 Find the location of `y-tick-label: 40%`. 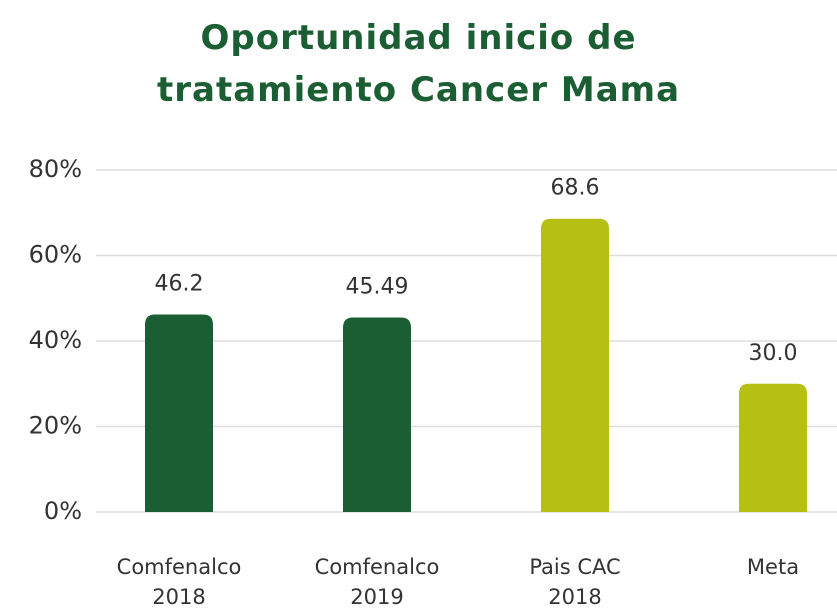

y-tick-label: 40% is located at coordinates (55, 340).